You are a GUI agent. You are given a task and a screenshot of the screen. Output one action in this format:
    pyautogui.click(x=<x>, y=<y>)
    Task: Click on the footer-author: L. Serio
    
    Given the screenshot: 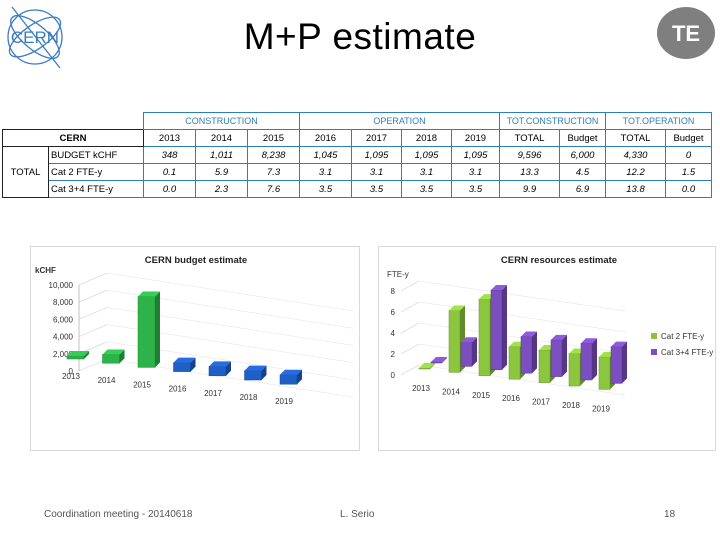 What is the action you would take?
    pyautogui.click(x=357, y=514)
    